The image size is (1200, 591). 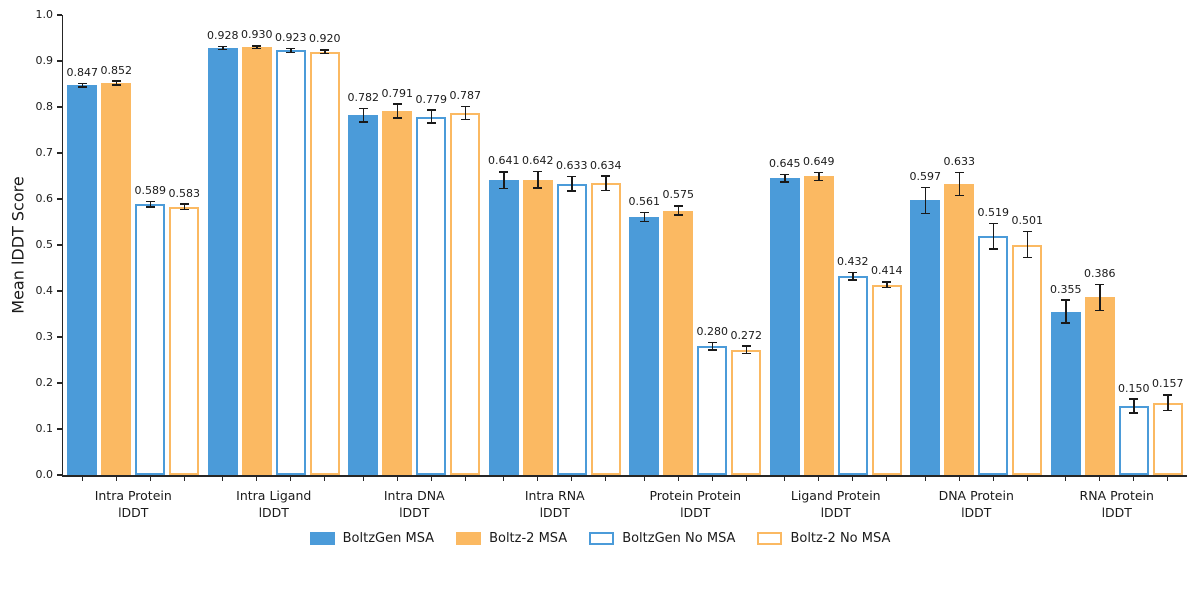 What do you see at coordinates (959, 161) in the screenshot?
I see `value-label: 0.633` at bounding box center [959, 161].